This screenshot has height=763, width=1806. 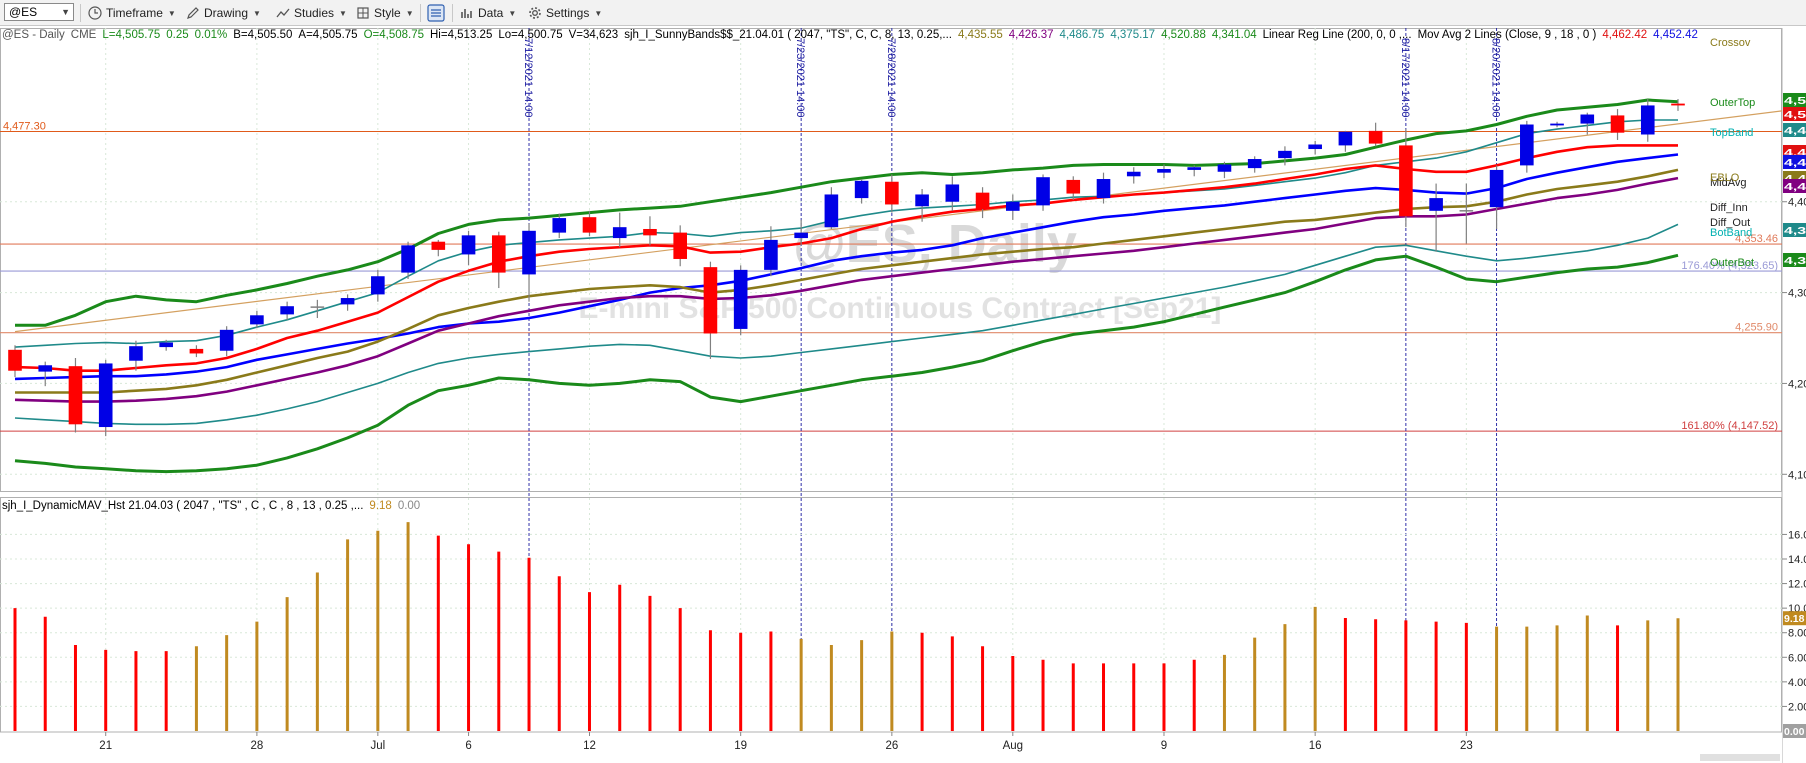 What do you see at coordinates (740, 746) in the screenshot?
I see `x-tick-label: 19` at bounding box center [740, 746].